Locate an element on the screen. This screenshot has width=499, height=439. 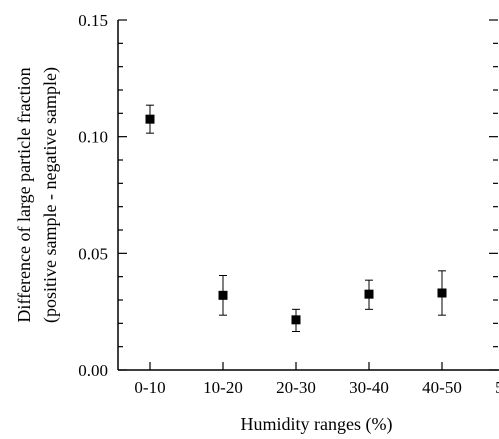
y-axis-tick-labels: 0.00 0.05 0.10 0.15 is located at coordinates (93, 195).